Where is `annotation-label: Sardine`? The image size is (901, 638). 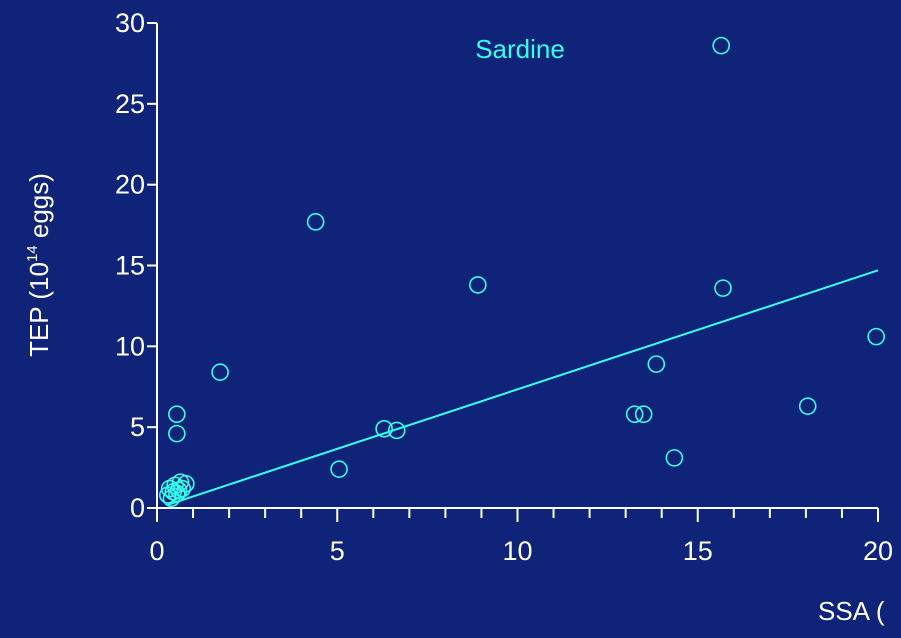 annotation-label: Sardine is located at coordinates (520, 49).